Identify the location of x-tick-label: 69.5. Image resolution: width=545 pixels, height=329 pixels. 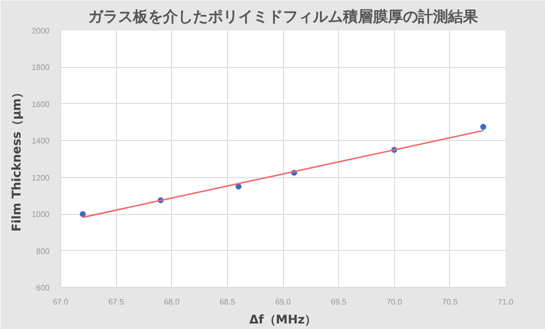
(338, 302).